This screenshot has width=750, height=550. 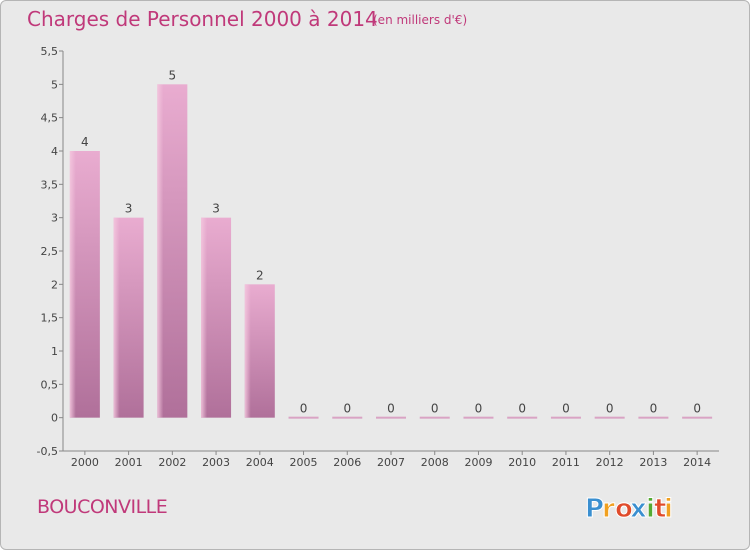 What do you see at coordinates (660, 509) in the screenshot?
I see `logo-letter: t` at bounding box center [660, 509].